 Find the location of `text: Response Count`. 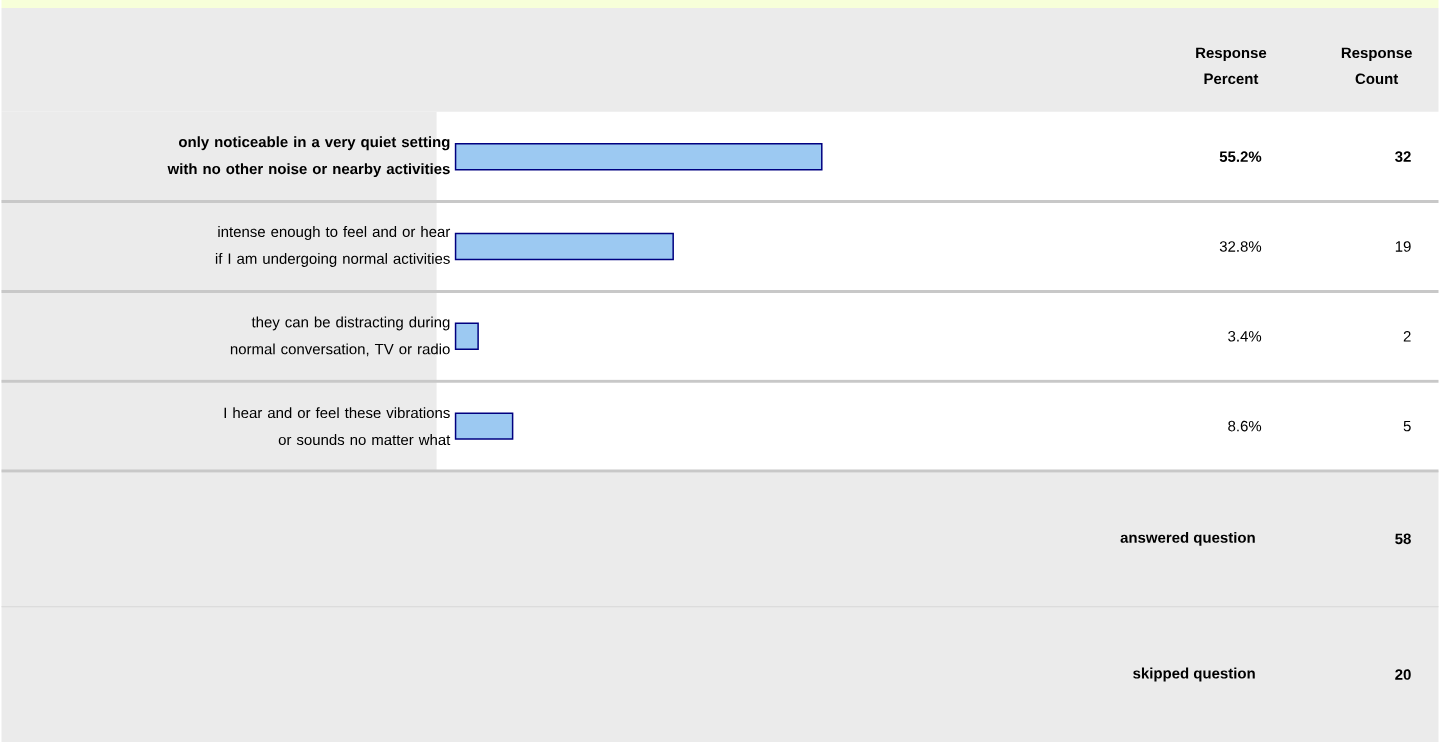

text: Response Count is located at coordinates (1376, 65).